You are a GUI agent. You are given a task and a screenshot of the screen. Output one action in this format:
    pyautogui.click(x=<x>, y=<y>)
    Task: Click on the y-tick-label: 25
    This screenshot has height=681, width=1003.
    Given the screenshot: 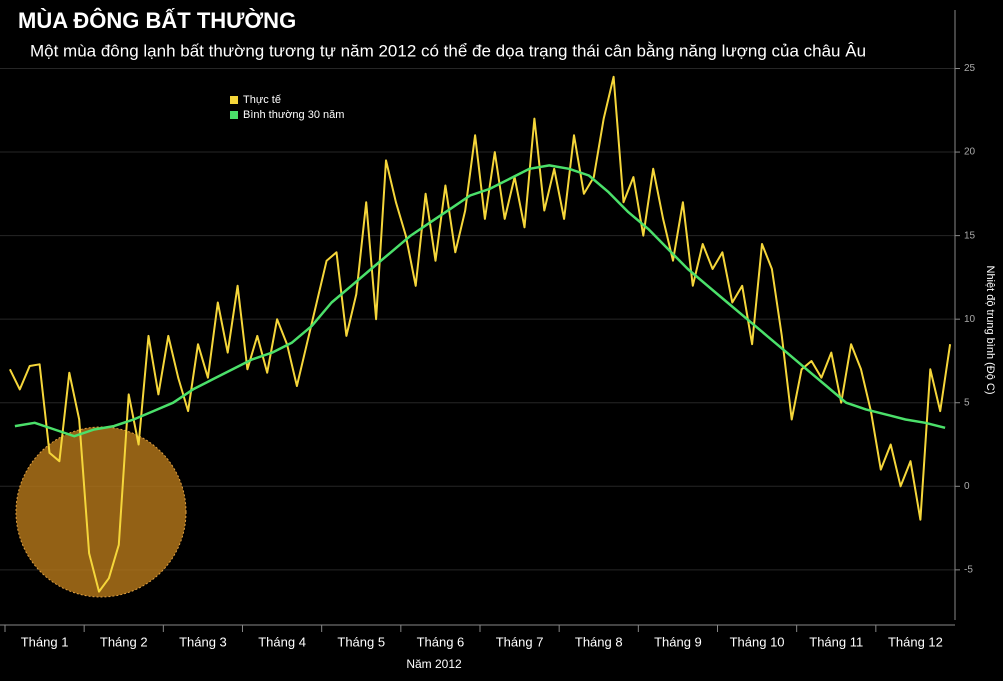 What is the action you would take?
    pyautogui.click(x=970, y=68)
    